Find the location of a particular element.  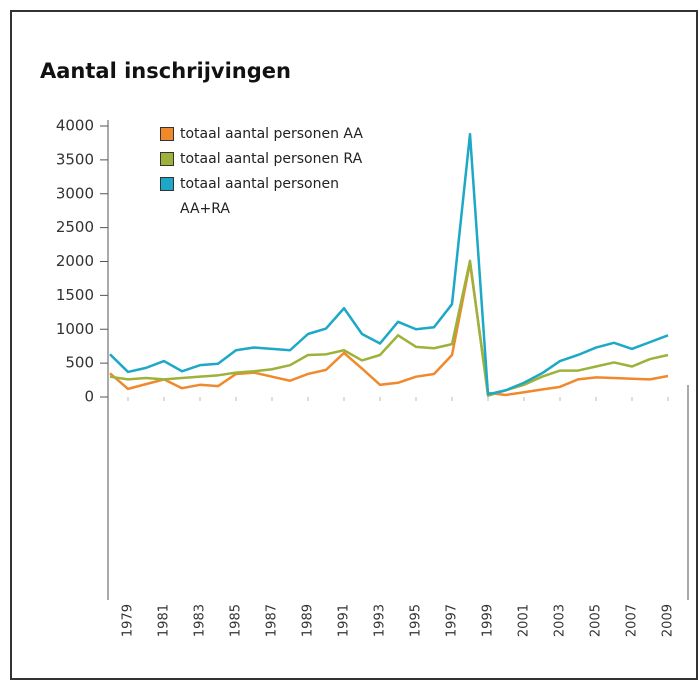

y-tick-label: 1000 is located at coordinates (75, 329).